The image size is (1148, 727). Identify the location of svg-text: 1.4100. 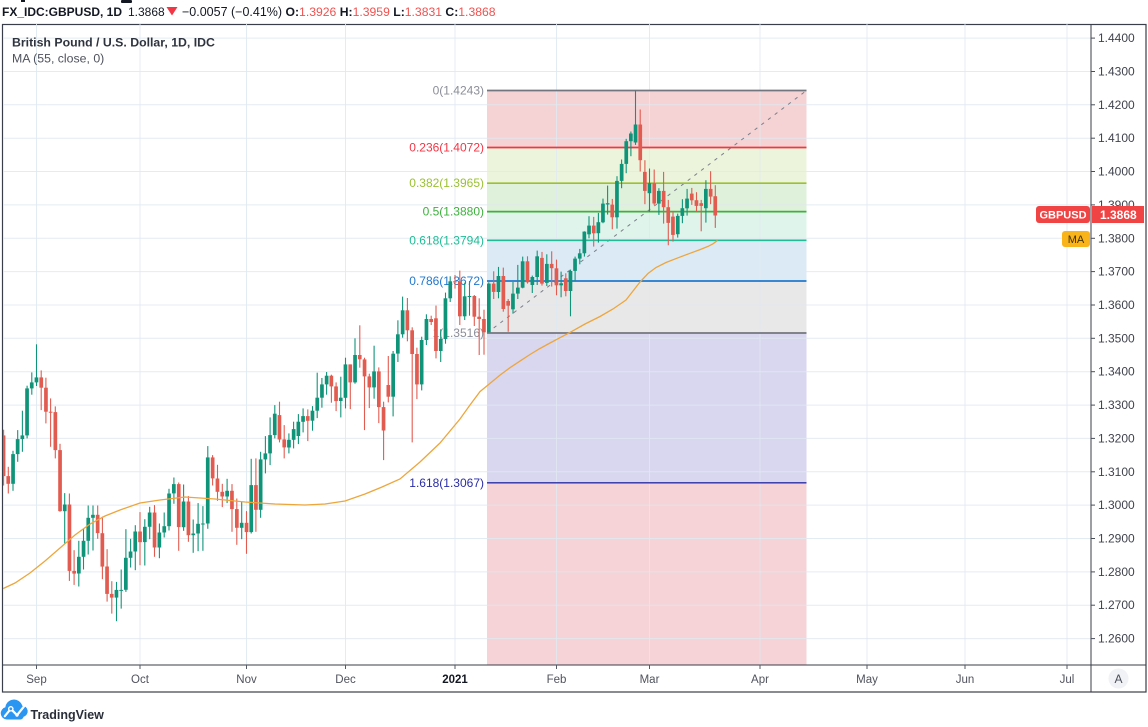
(1116, 138).